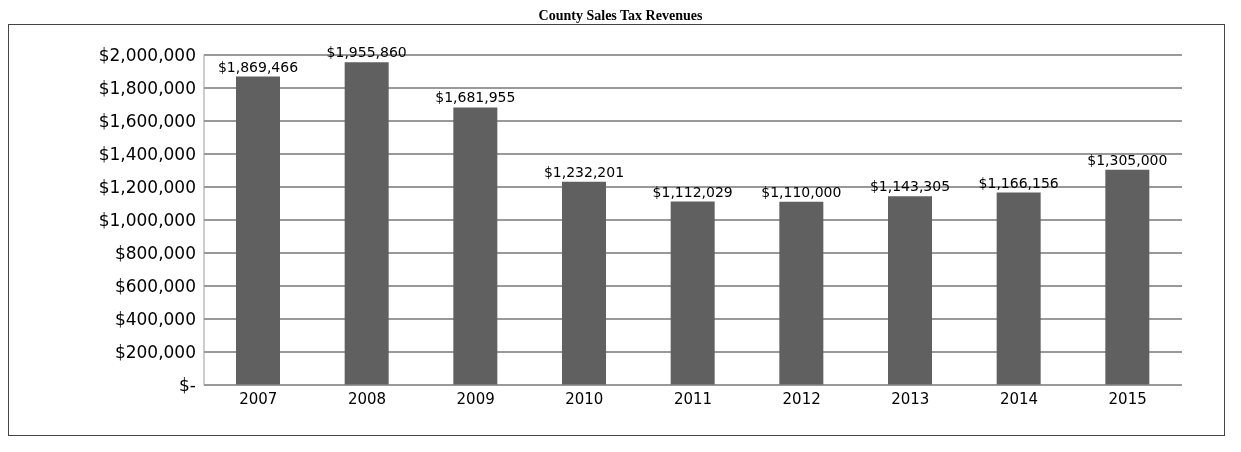 The width and height of the screenshot is (1241, 452). What do you see at coordinates (155, 352) in the screenshot?
I see `y-tick-label: $200,000` at bounding box center [155, 352].